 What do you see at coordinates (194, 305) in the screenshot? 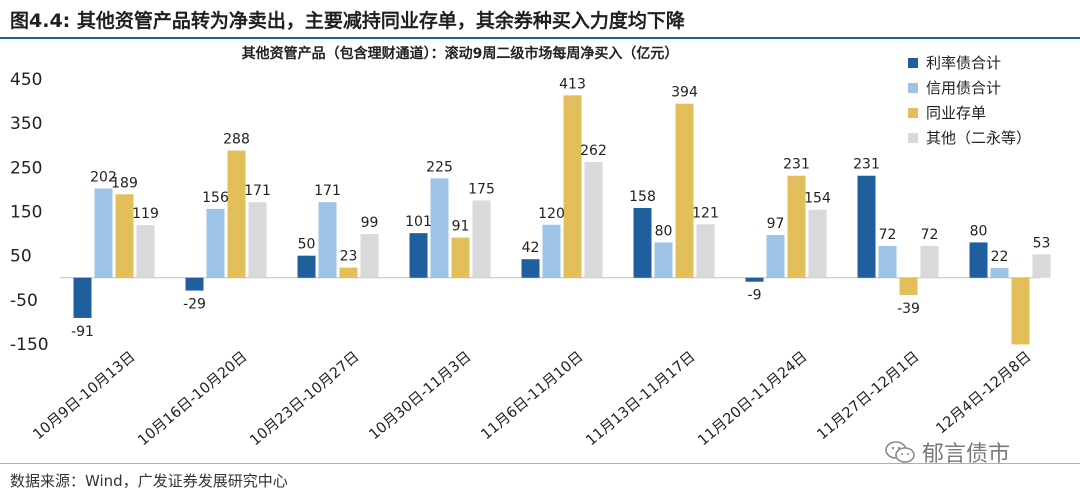
I see `data-label: -29` at bounding box center [194, 305].